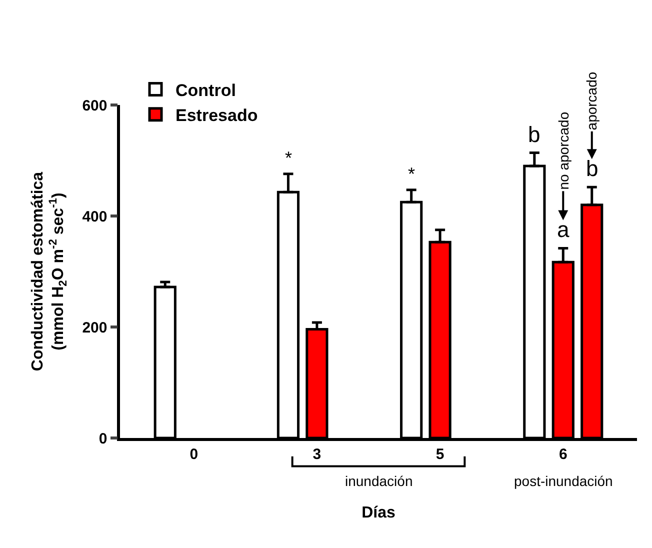  I want to click on y-tick-label: 400, so click(95, 217).